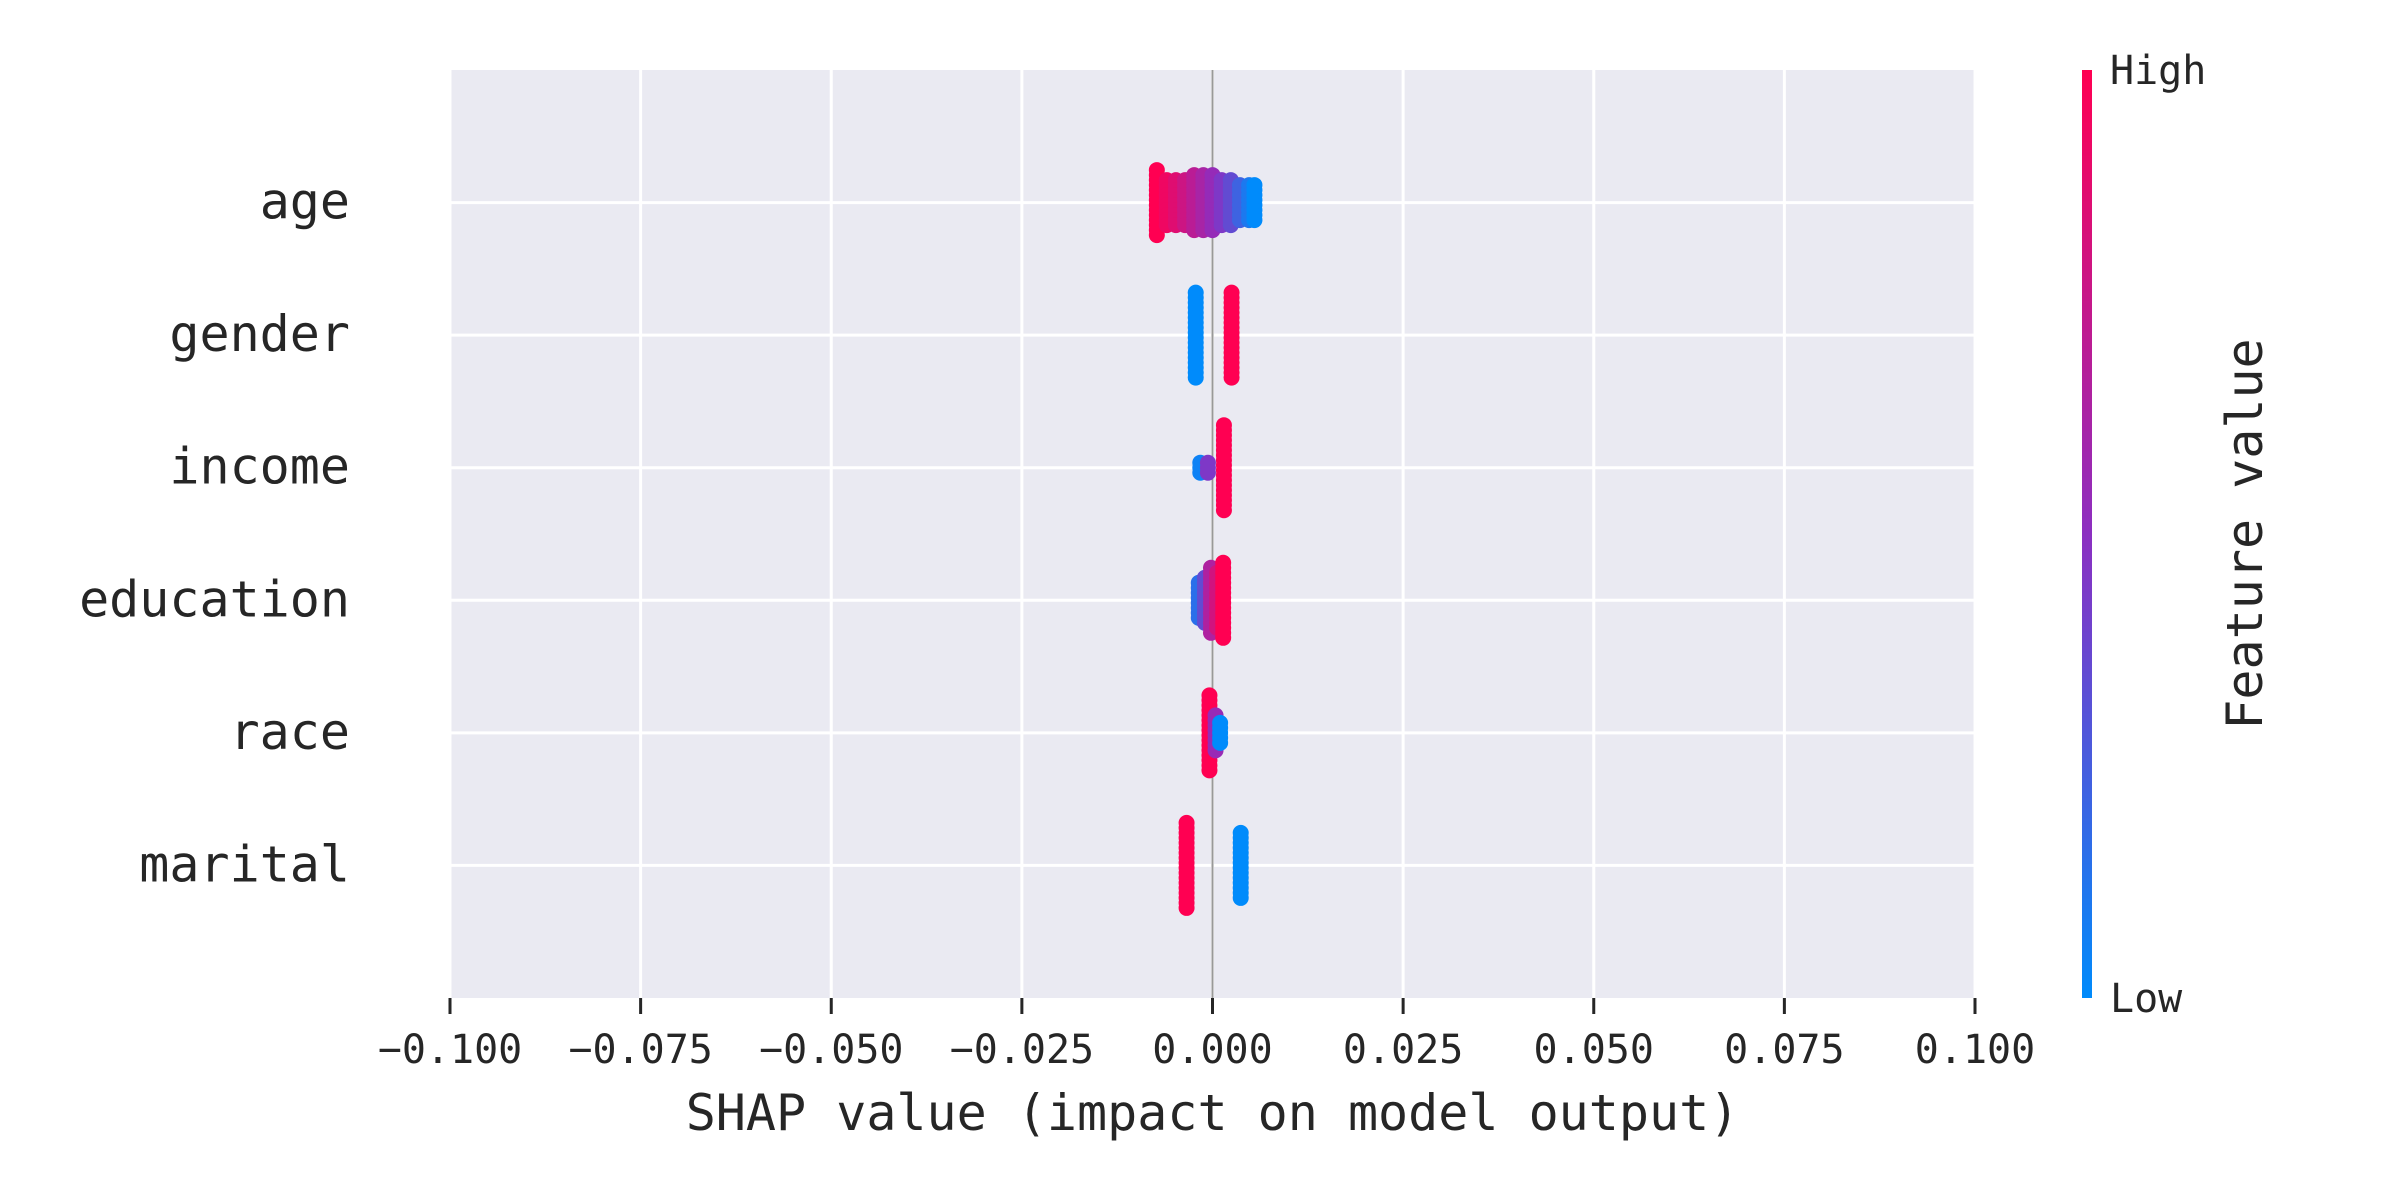 Image resolution: width=2400 pixels, height=1204 pixels. Describe the element at coordinates (1975, 1050) in the screenshot. I see `x-tick-label: 0.100` at that location.